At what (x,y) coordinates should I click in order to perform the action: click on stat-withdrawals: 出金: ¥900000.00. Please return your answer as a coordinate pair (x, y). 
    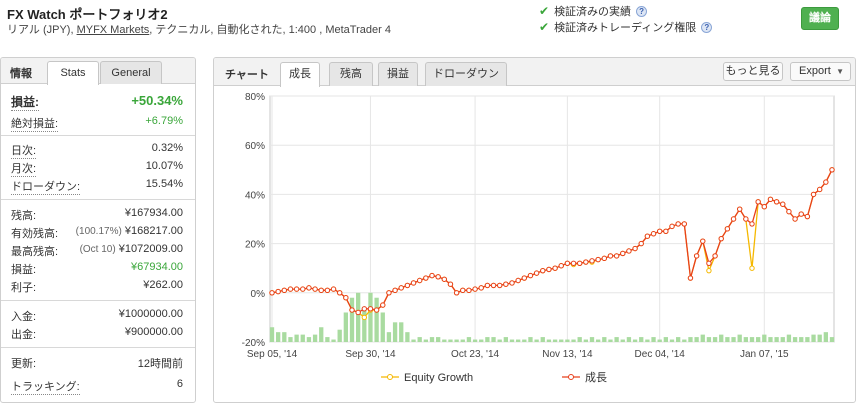
    Looking at the image, I should click on (97, 334).